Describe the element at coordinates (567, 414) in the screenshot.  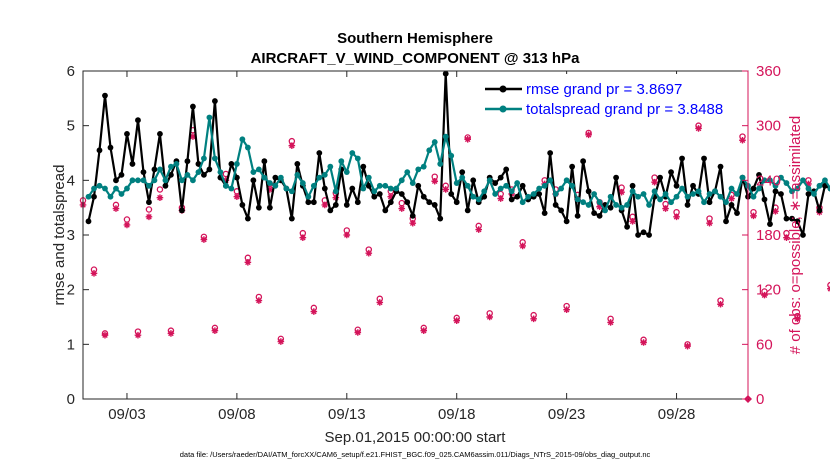
I see `x-tick-label: 09/23` at that location.